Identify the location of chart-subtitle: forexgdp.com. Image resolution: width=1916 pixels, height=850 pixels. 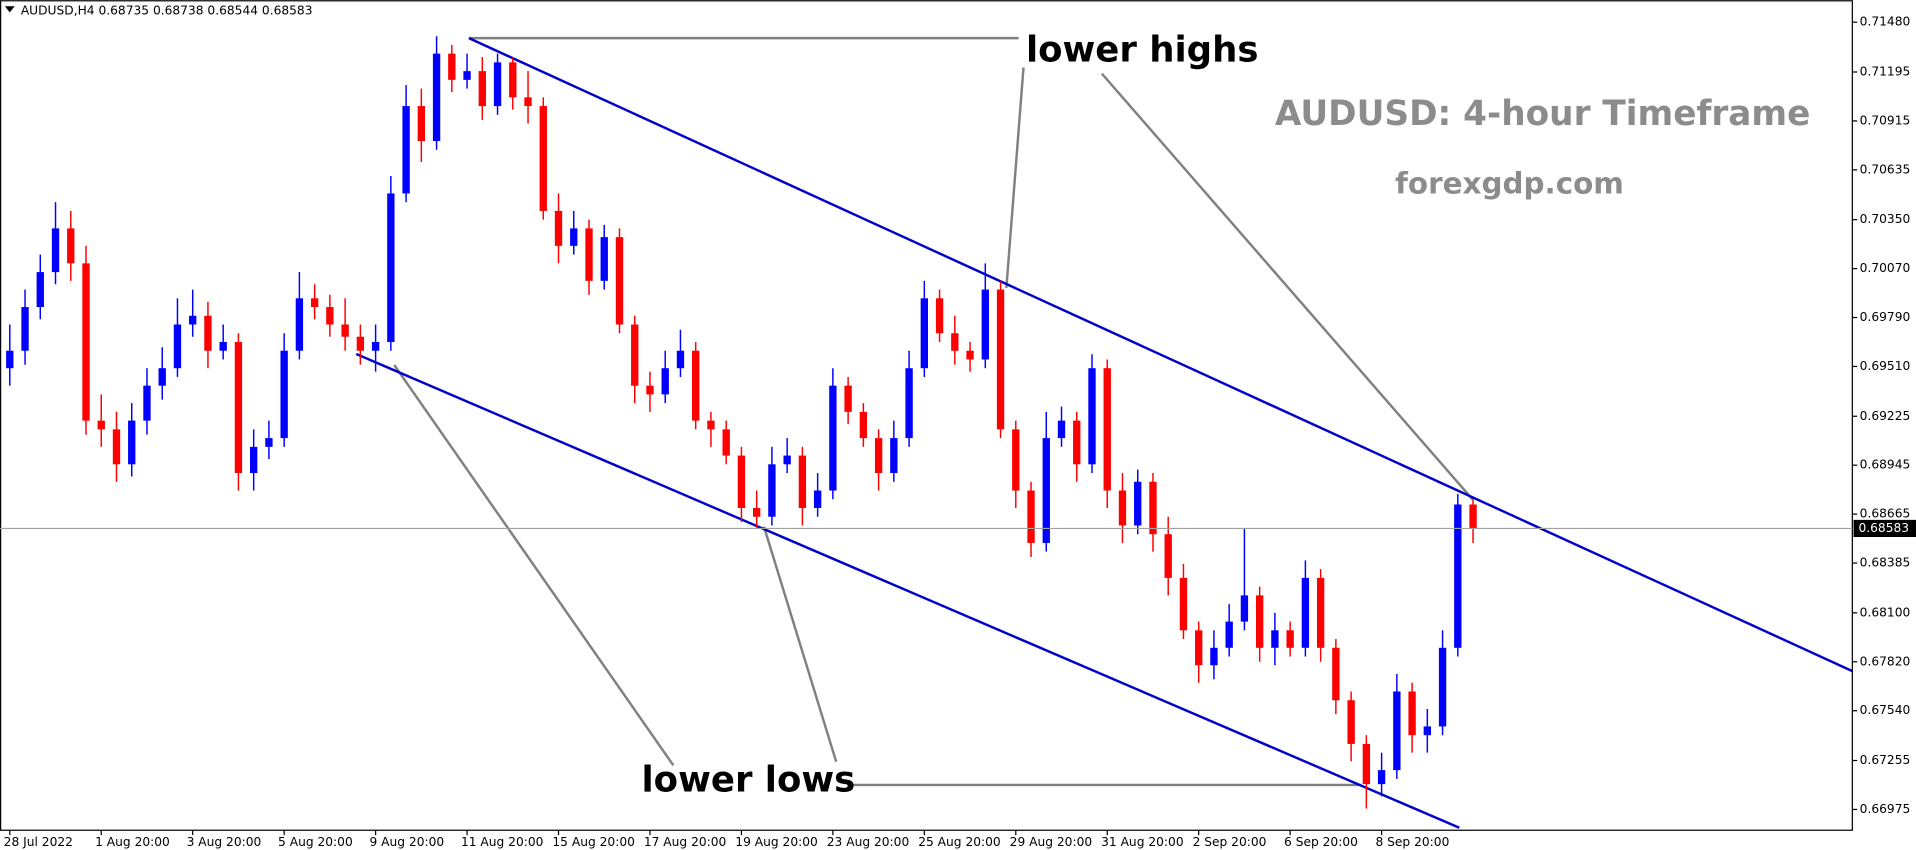
(1509, 184).